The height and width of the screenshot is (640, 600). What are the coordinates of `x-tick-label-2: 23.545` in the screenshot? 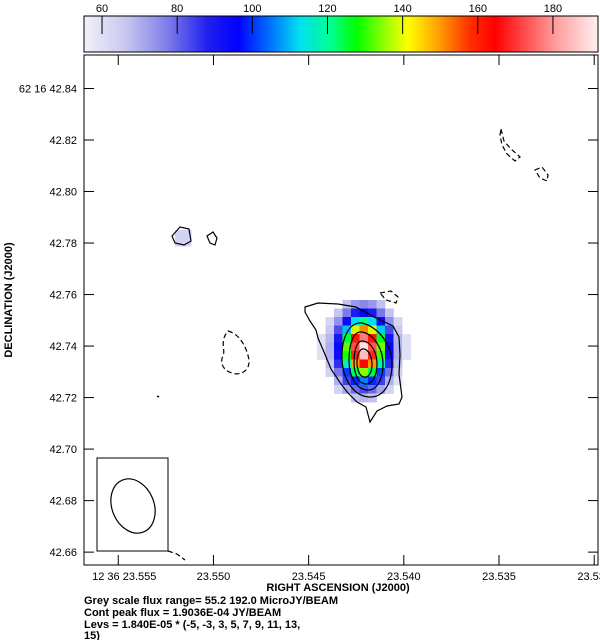 It's located at (309, 577).